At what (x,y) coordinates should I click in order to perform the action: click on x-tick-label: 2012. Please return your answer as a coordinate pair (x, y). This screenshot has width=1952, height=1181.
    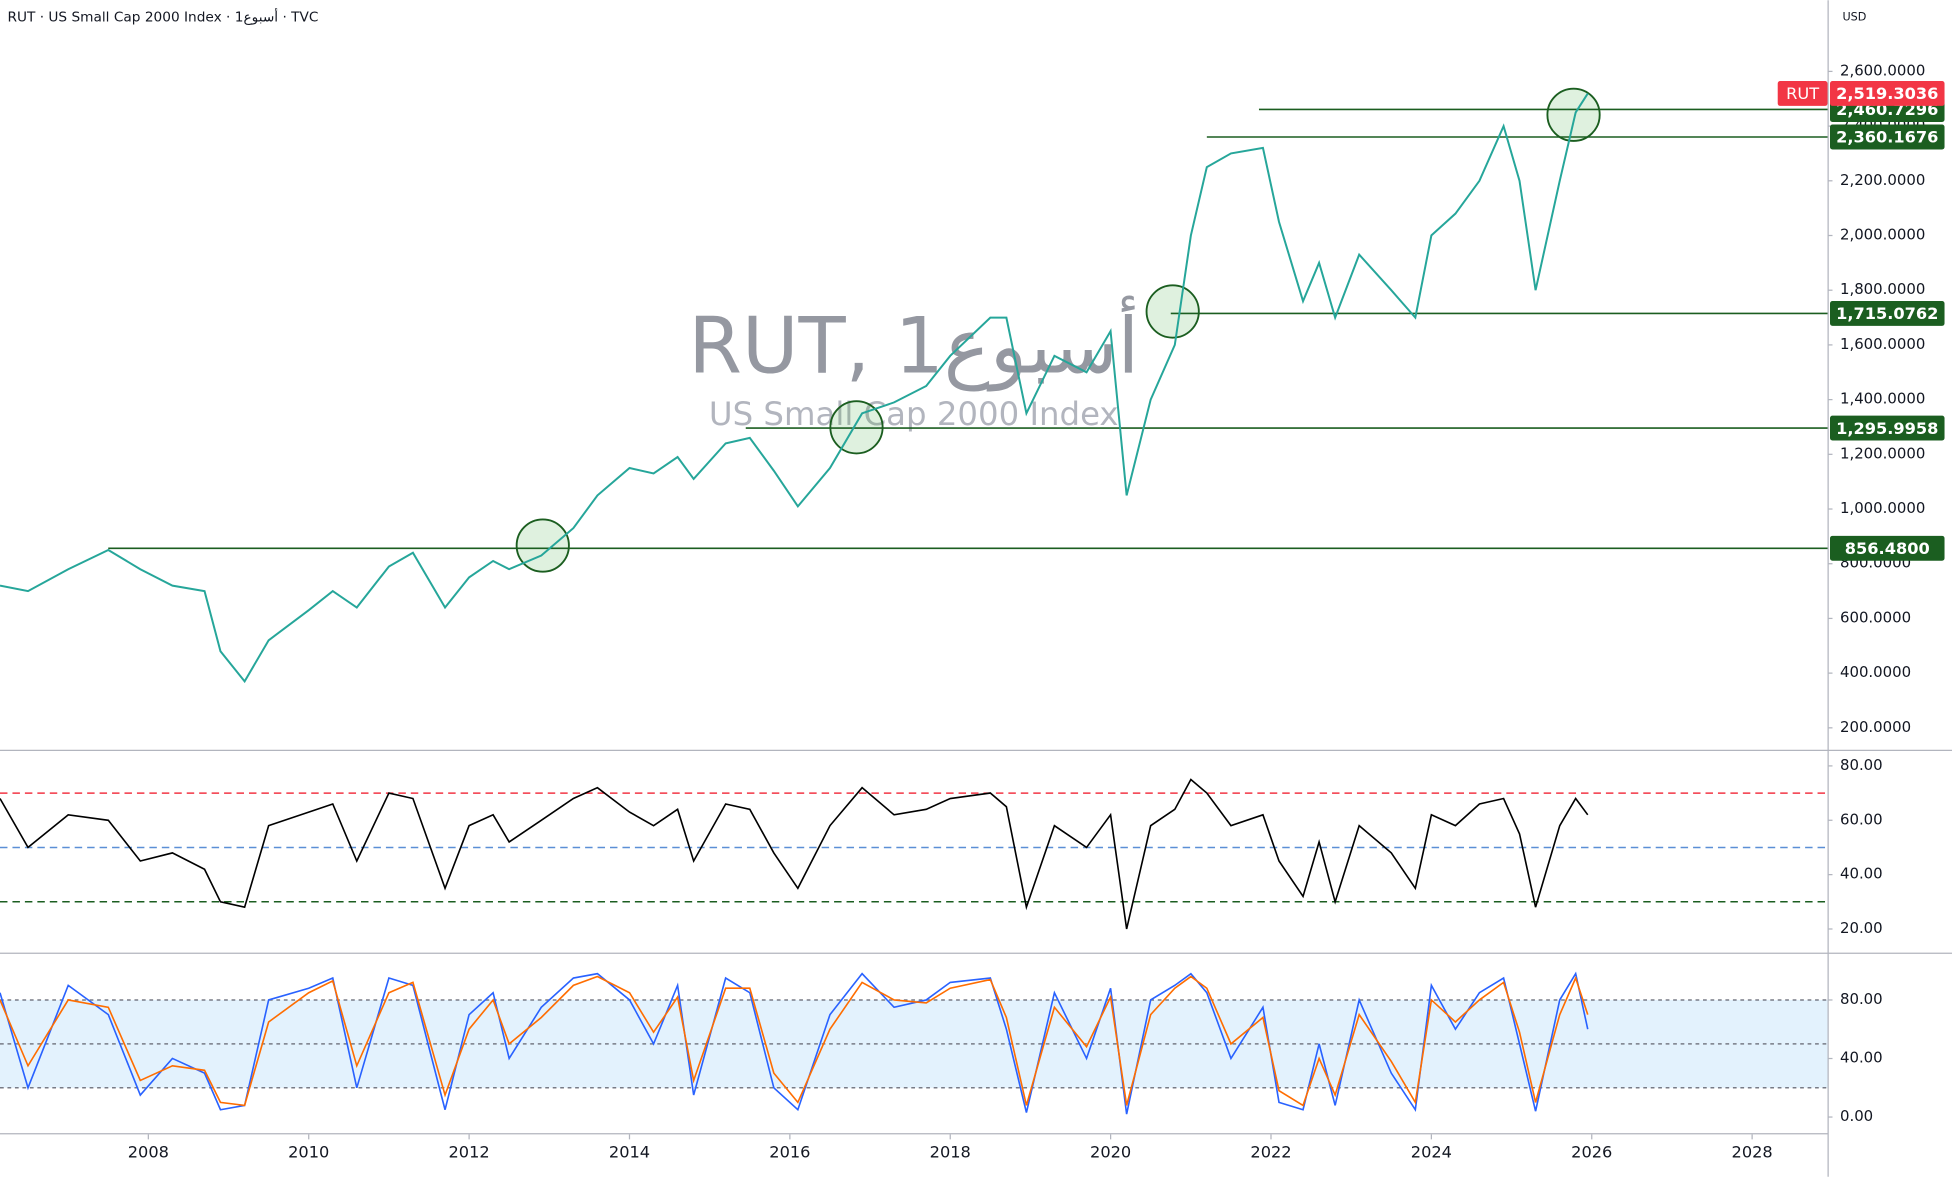
    Looking at the image, I should click on (469, 1152).